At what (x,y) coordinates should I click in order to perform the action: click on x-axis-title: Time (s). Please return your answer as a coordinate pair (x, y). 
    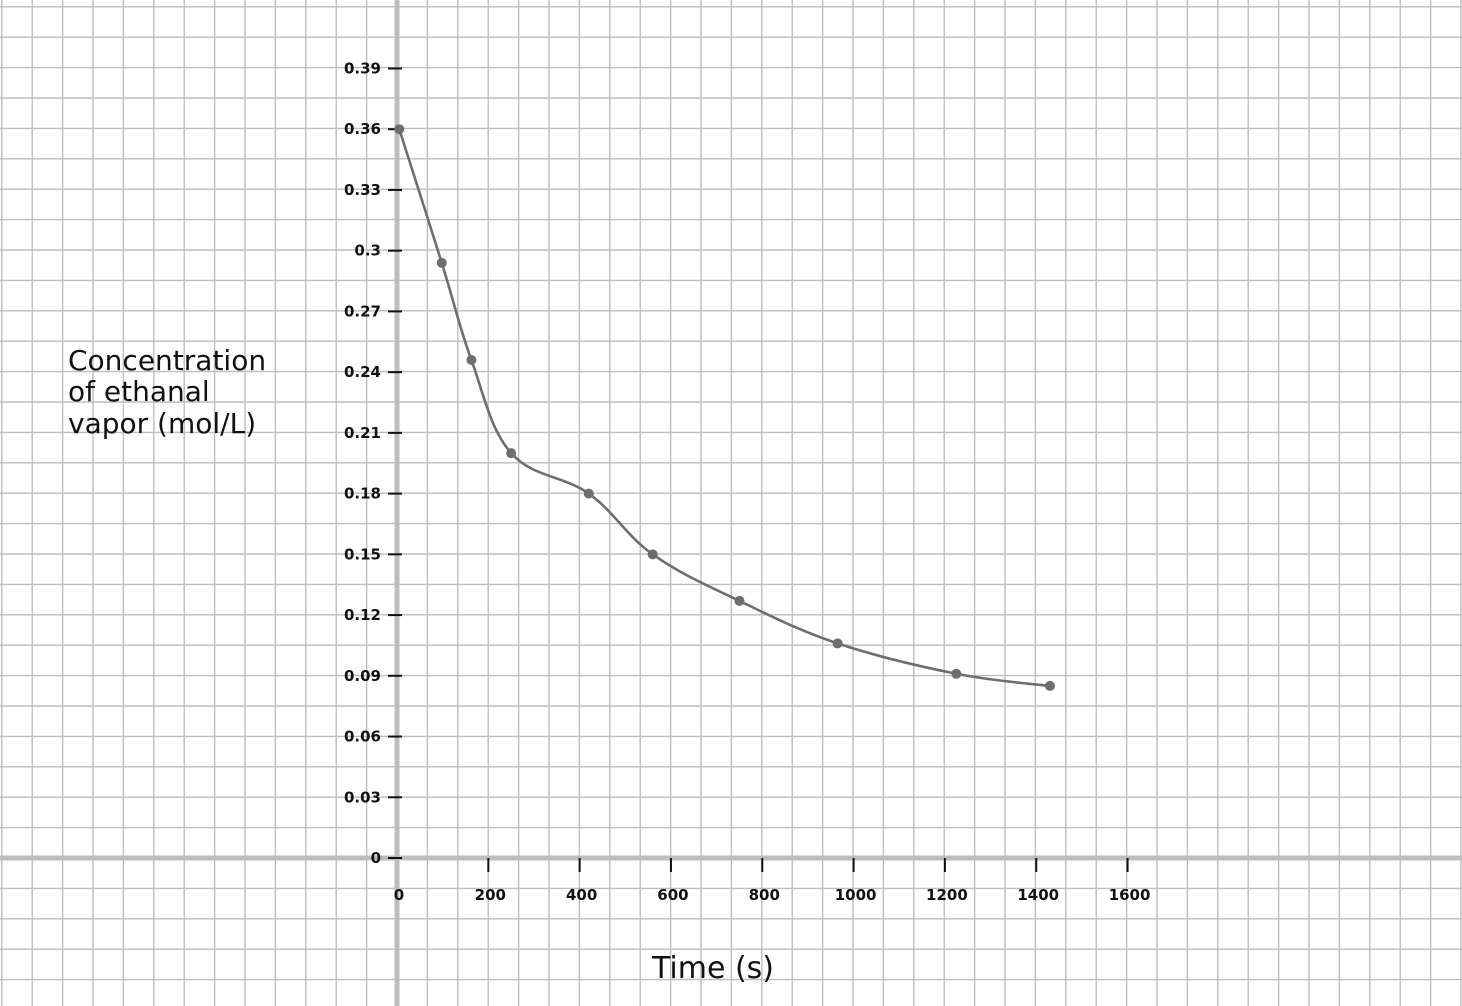
    Looking at the image, I should click on (712, 968).